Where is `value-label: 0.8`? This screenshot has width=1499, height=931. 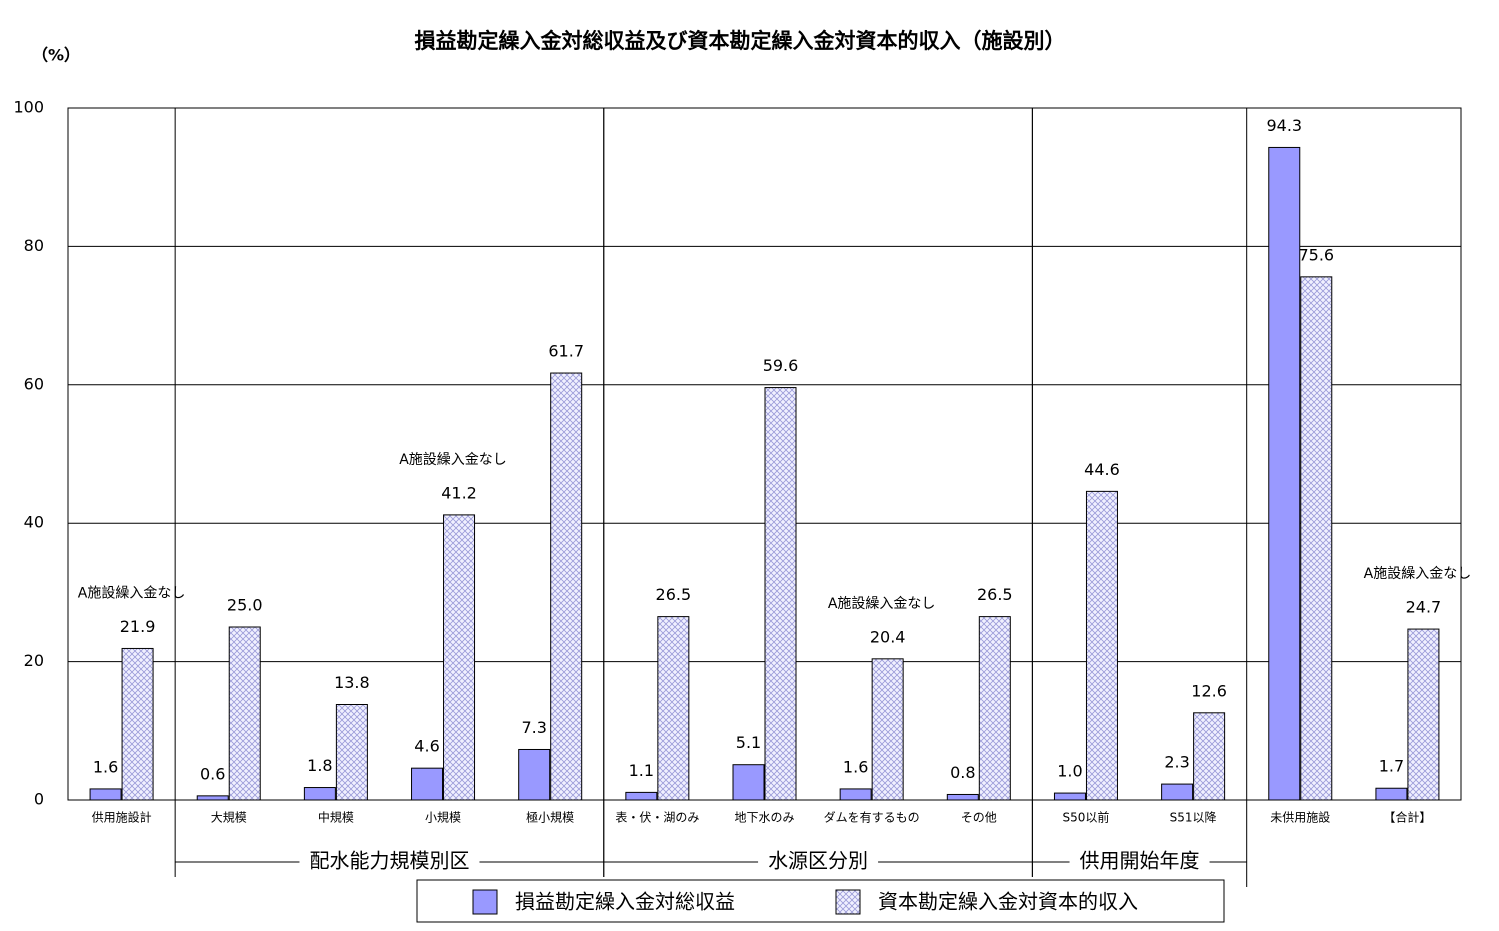 value-label: 0.8 is located at coordinates (962, 772).